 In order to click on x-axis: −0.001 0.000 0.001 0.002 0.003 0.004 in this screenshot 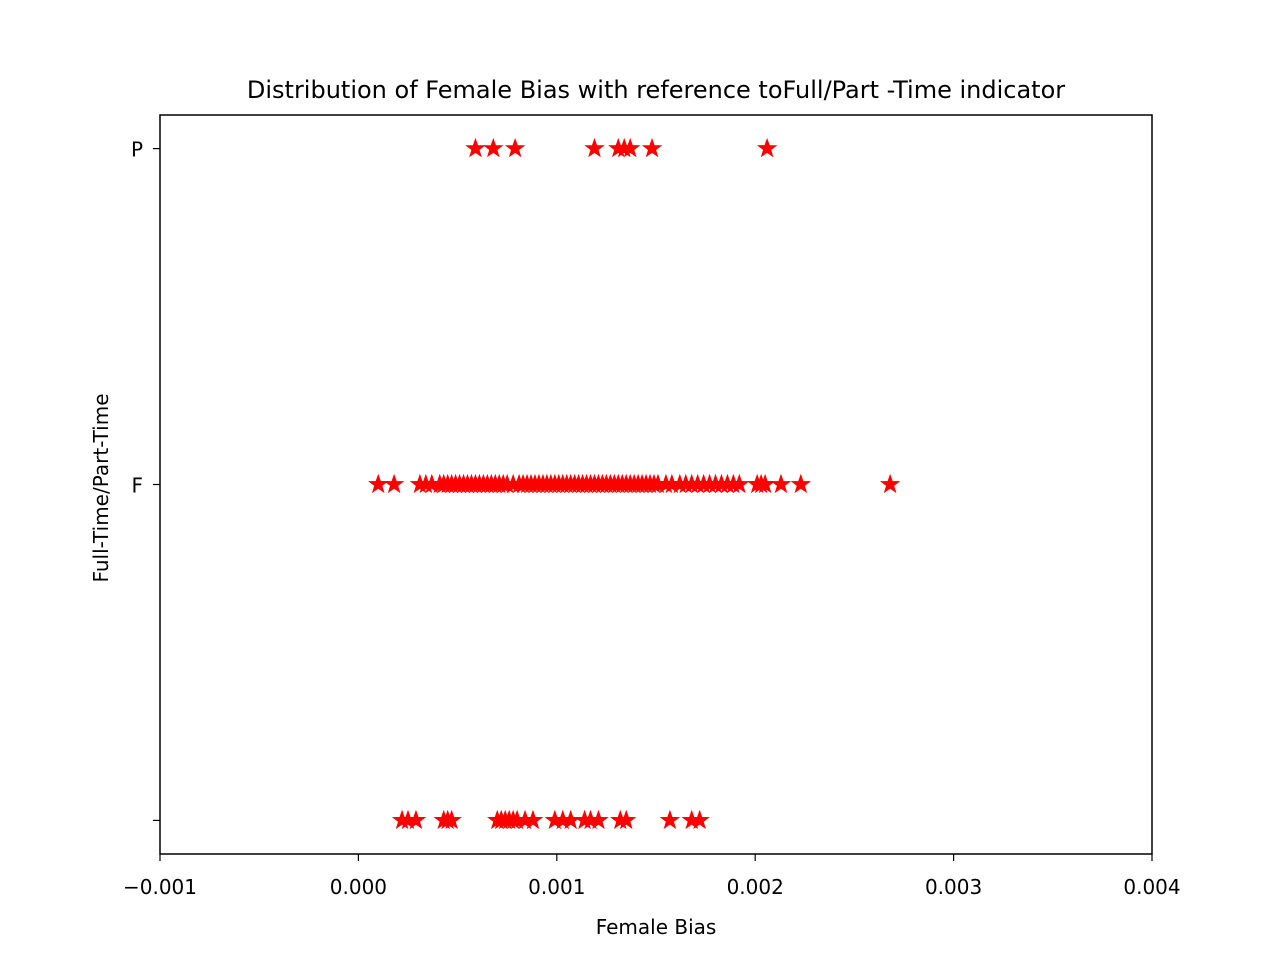, I will do `click(652, 876)`.